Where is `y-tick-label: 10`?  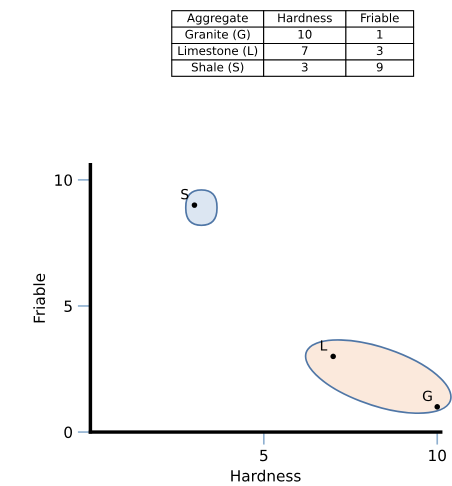 y-tick-label: 10 is located at coordinates (63, 180).